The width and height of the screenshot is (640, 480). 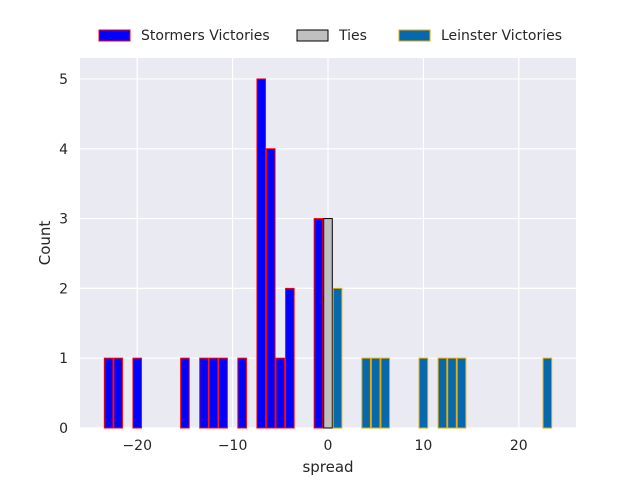 What do you see at coordinates (414, 35) in the screenshot?
I see `leinster-victories-legend-swatch` at bounding box center [414, 35].